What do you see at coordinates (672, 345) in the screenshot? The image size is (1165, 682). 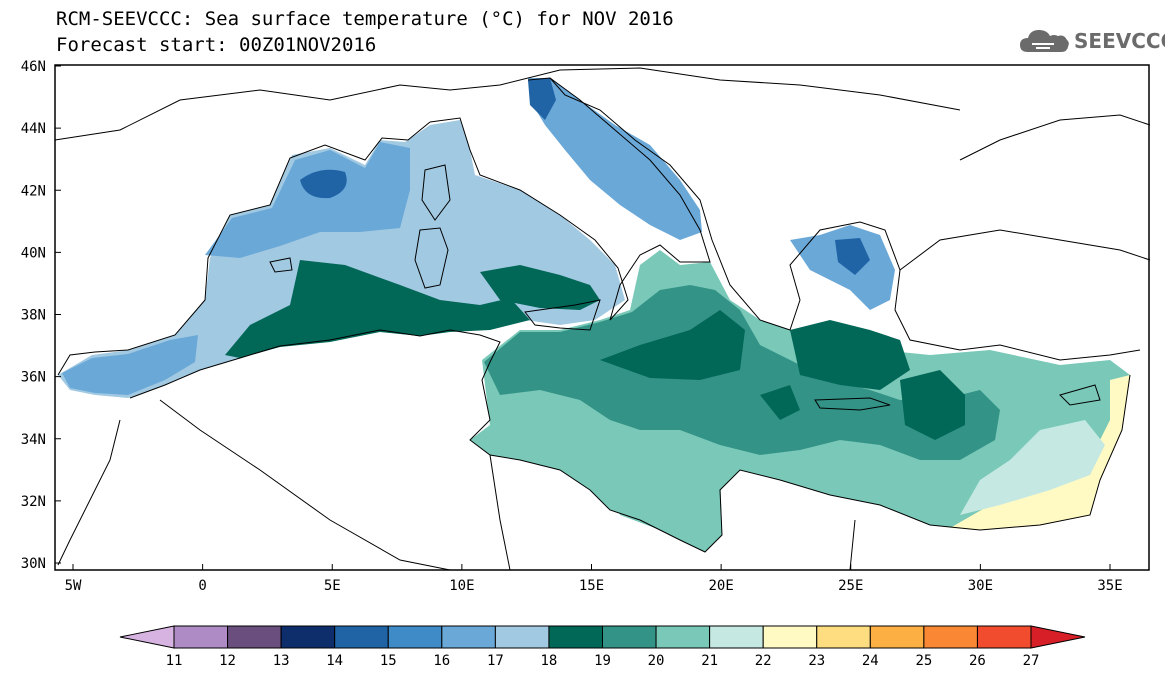 I see `sst-region-ionian-core` at bounding box center [672, 345].